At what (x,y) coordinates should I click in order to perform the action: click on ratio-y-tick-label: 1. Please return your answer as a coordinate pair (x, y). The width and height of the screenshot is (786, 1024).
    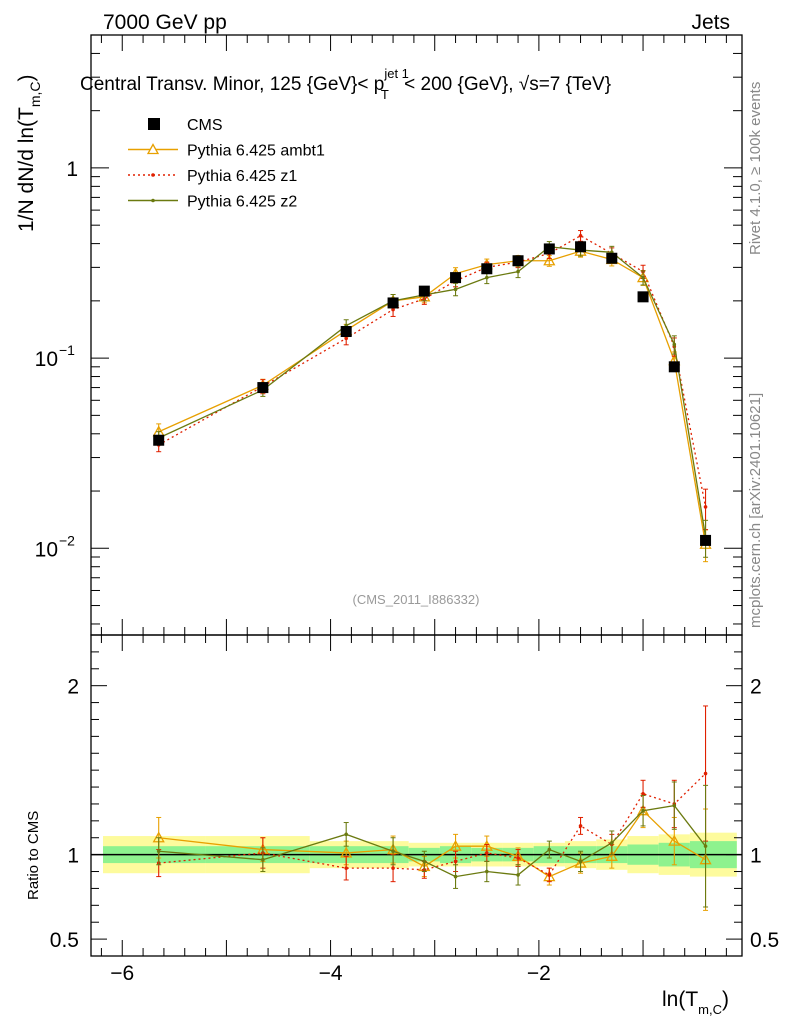
    Looking at the image, I should click on (73, 856).